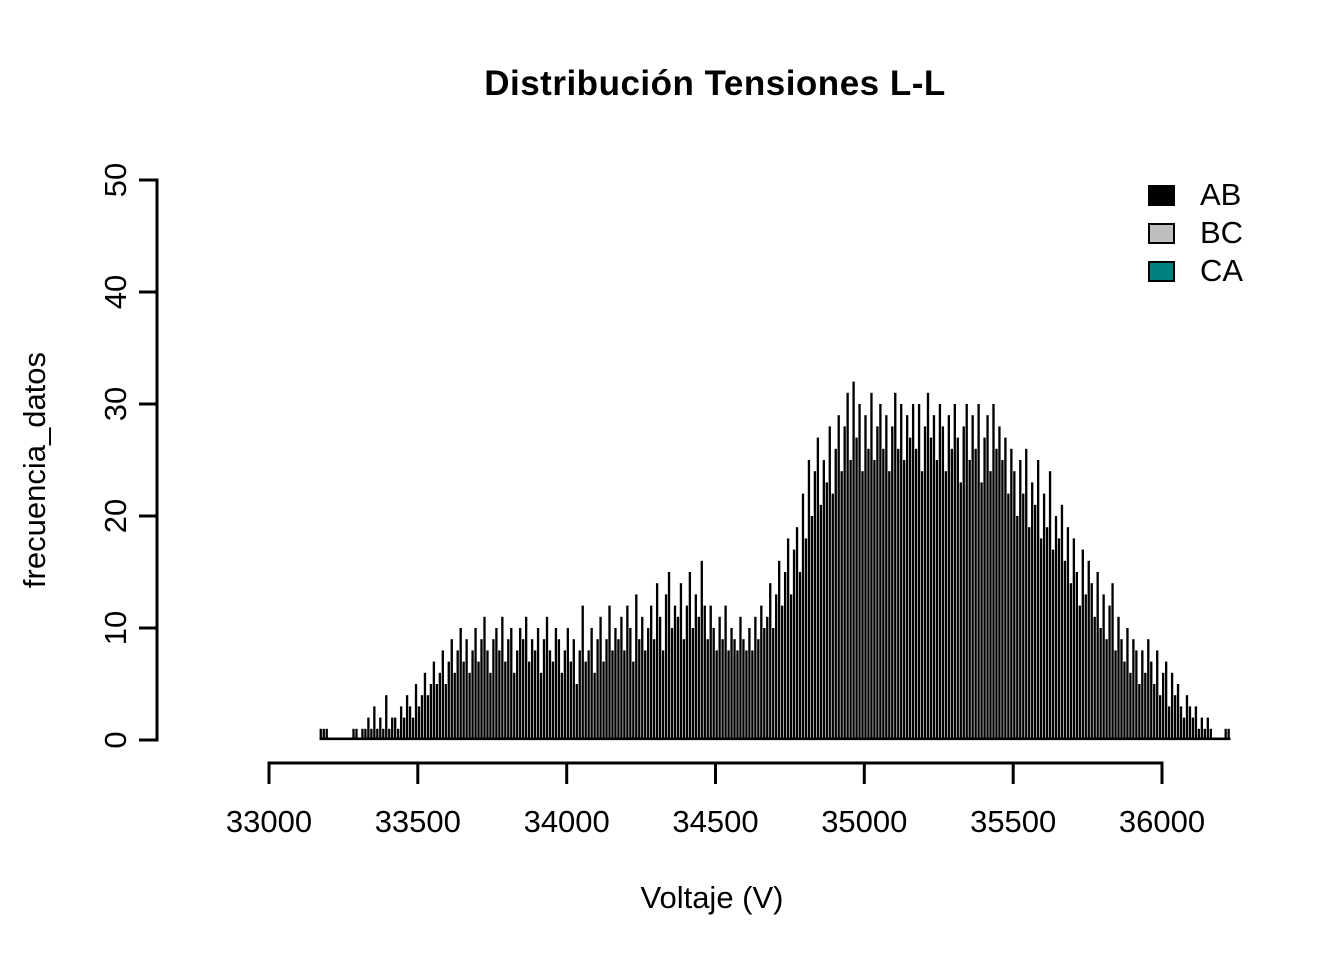  I want to click on legend-swatch-ca, so click(1161, 271).